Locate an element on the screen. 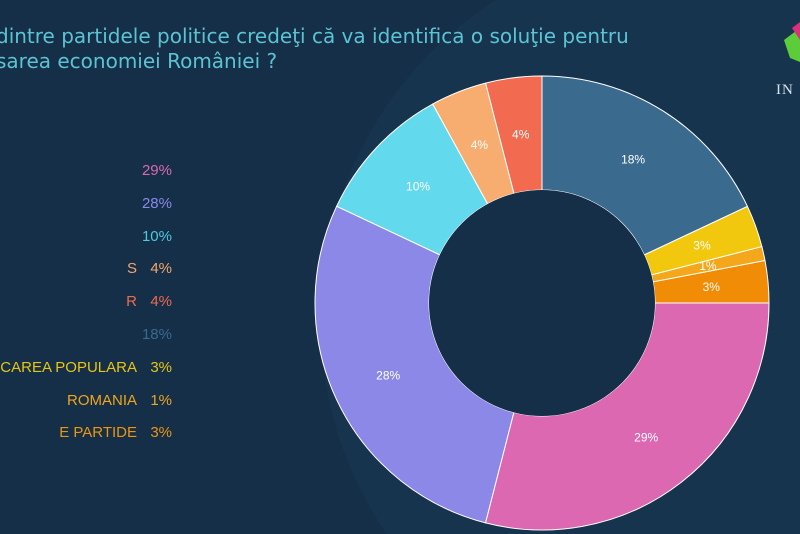 This screenshot has height=534, width=800. legend-item: E PARTIDE 3% is located at coordinates (86, 434).